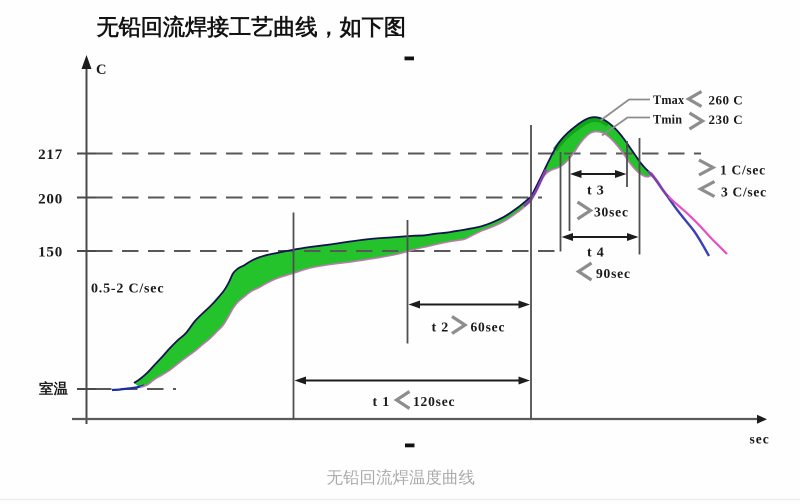 This screenshot has width=800, height=504. I want to click on svg-text: 200, so click(50, 200).